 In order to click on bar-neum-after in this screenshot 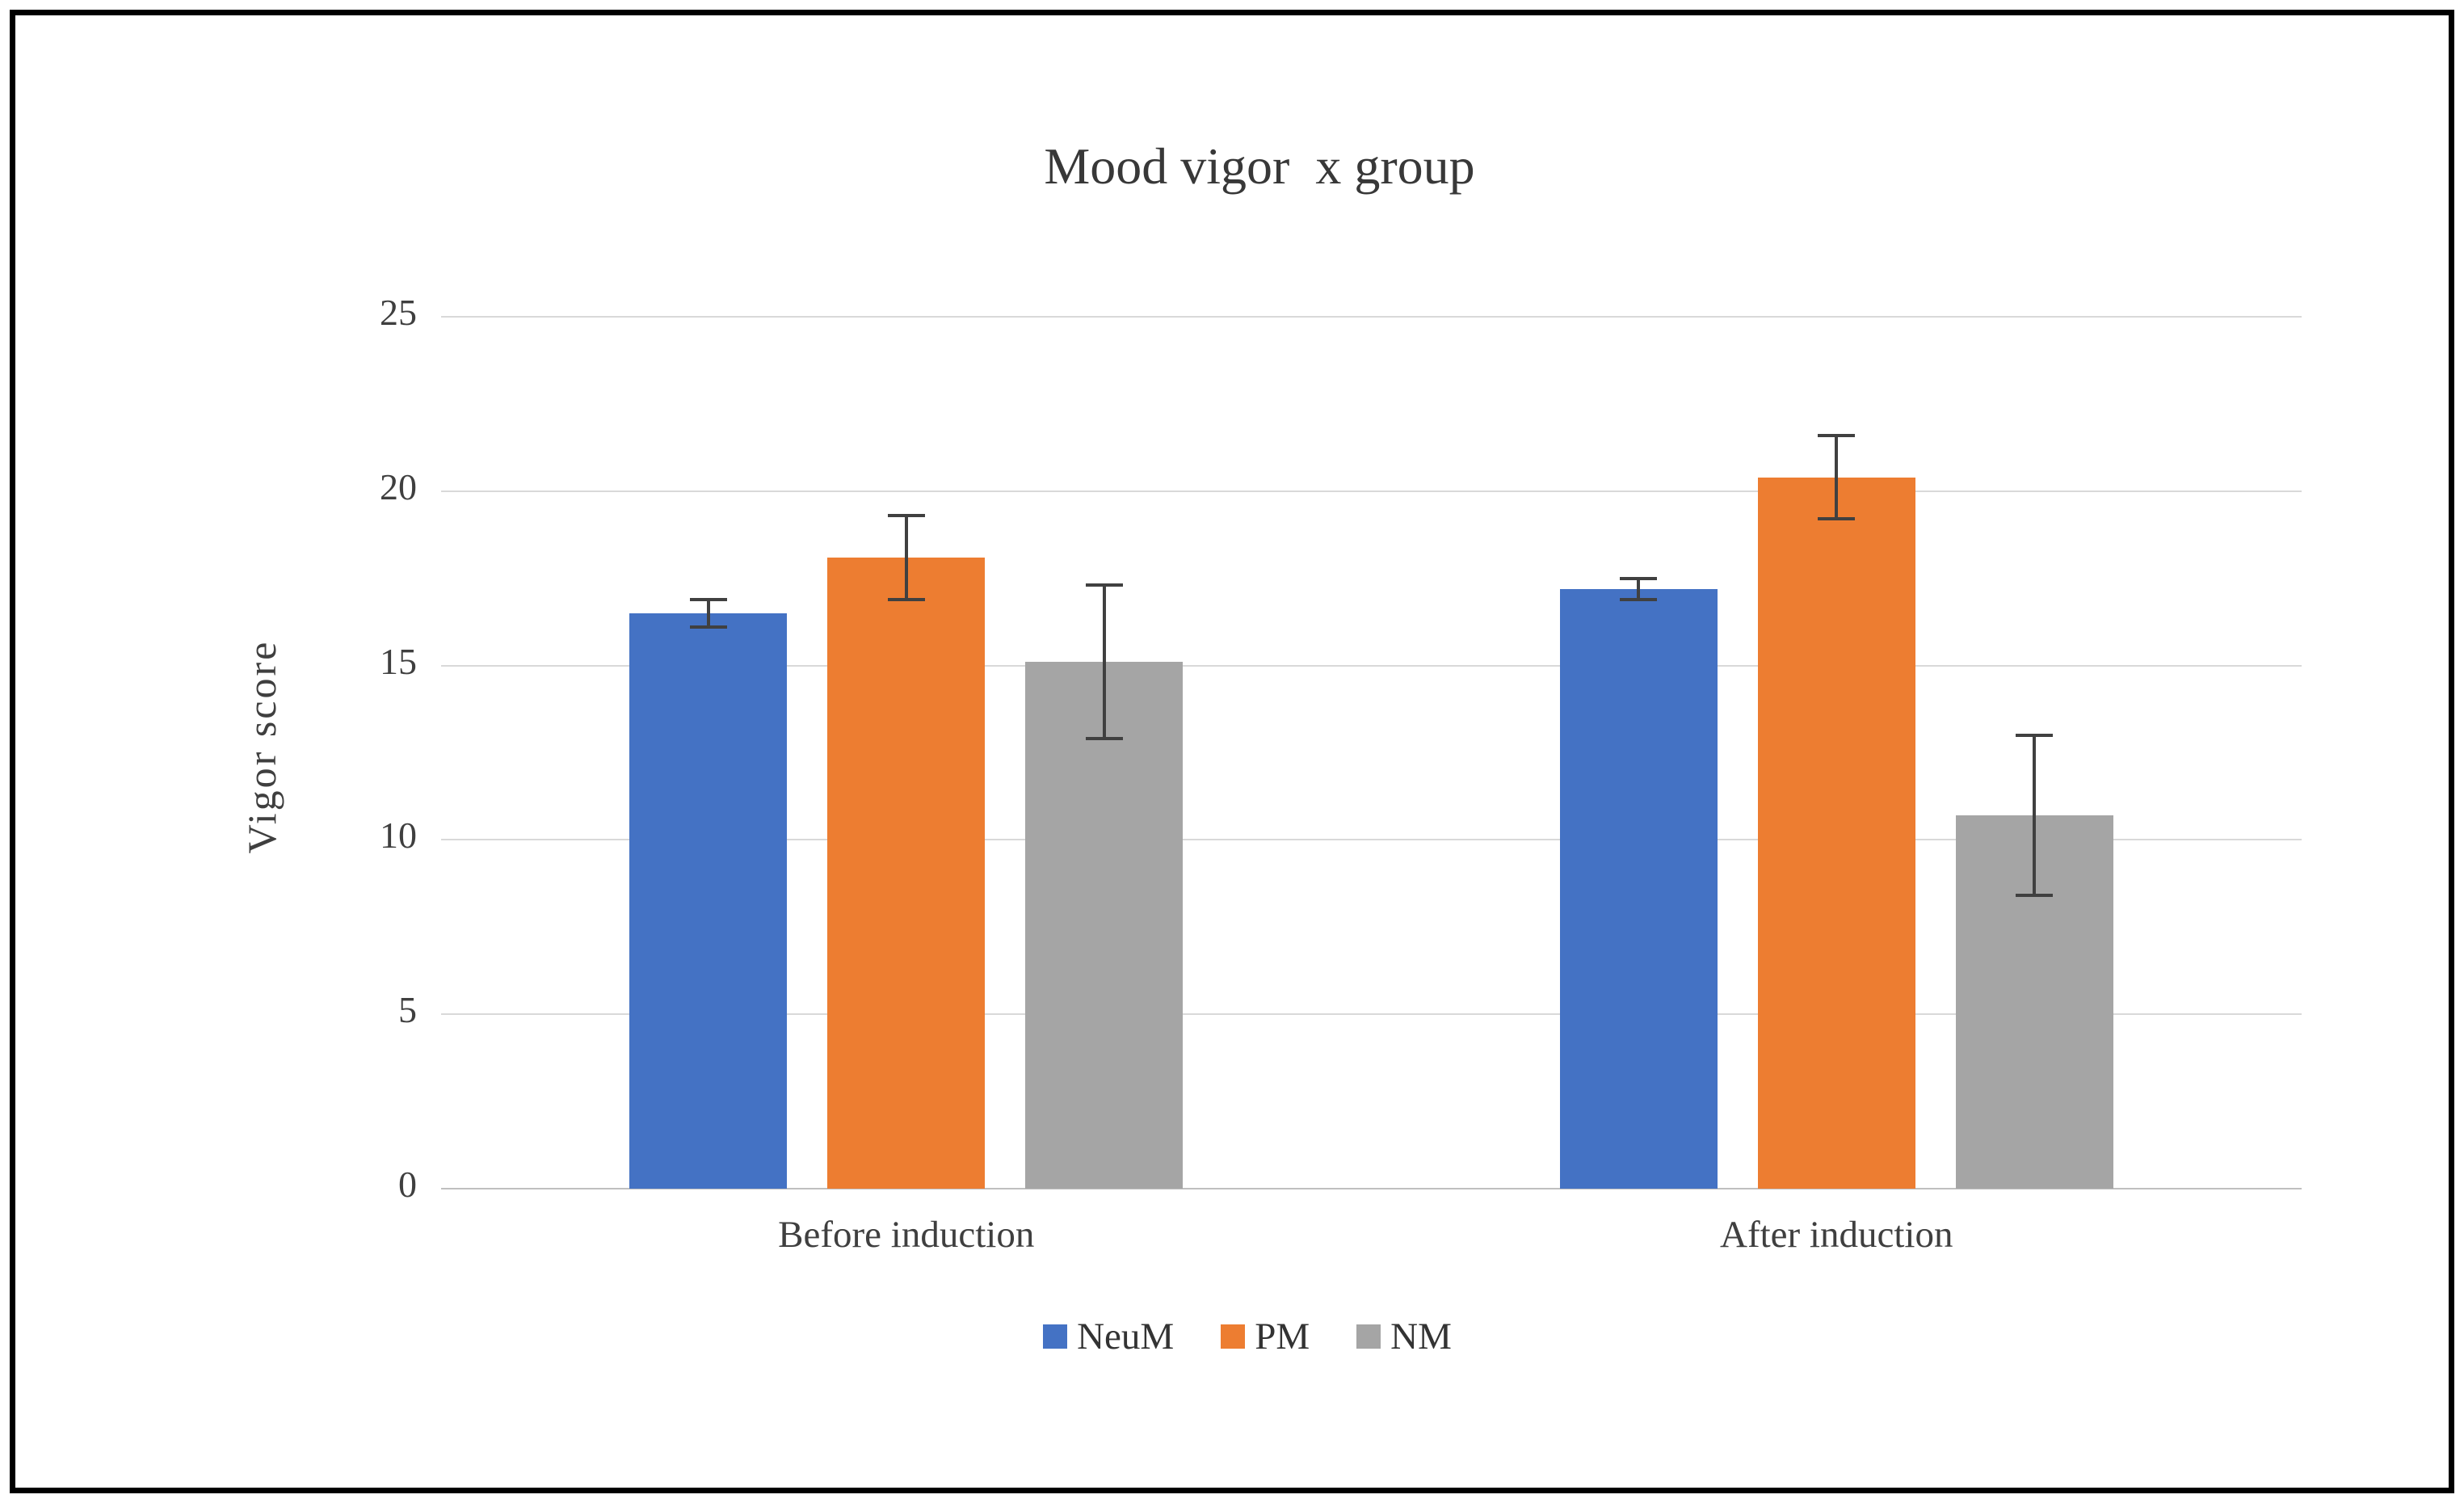, I will do `click(1638, 889)`.